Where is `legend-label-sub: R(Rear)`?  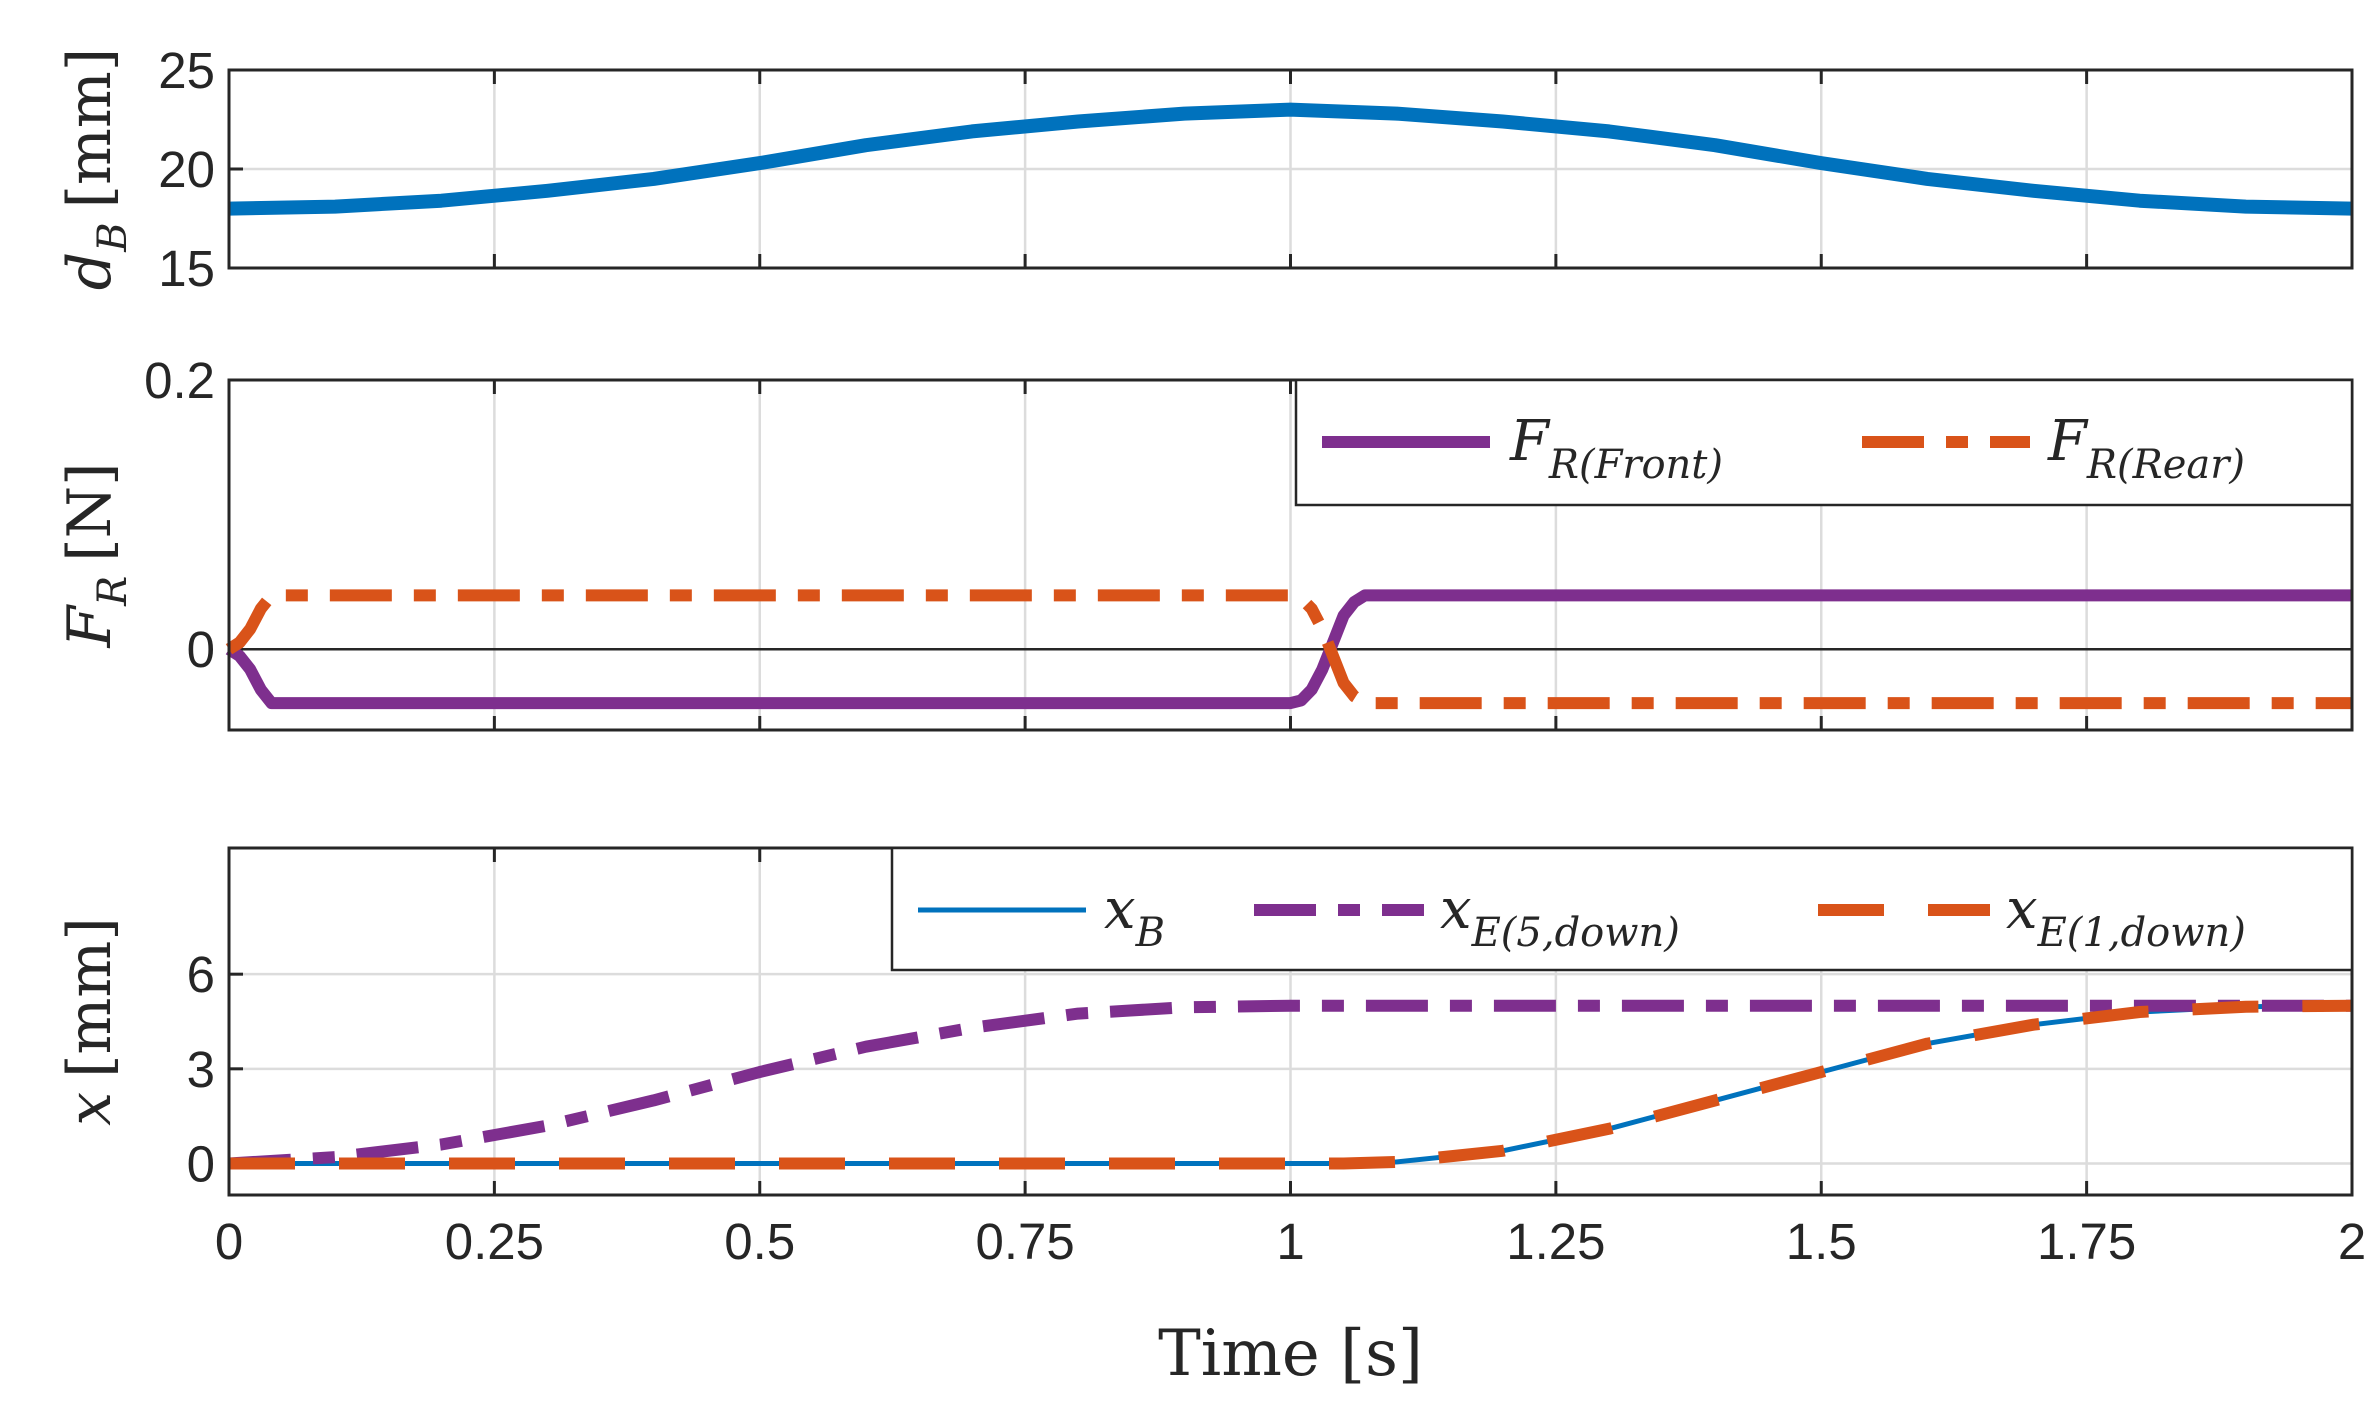
legend-label-sub: R(Rear) is located at coordinates (2165, 465).